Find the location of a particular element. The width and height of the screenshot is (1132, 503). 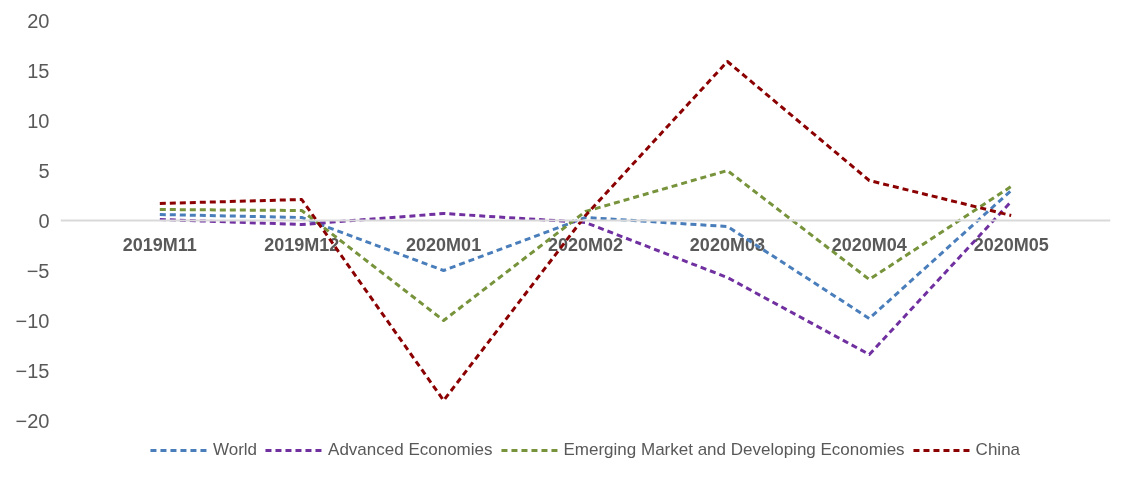

y-tick-label: 5 is located at coordinates (44, 170).